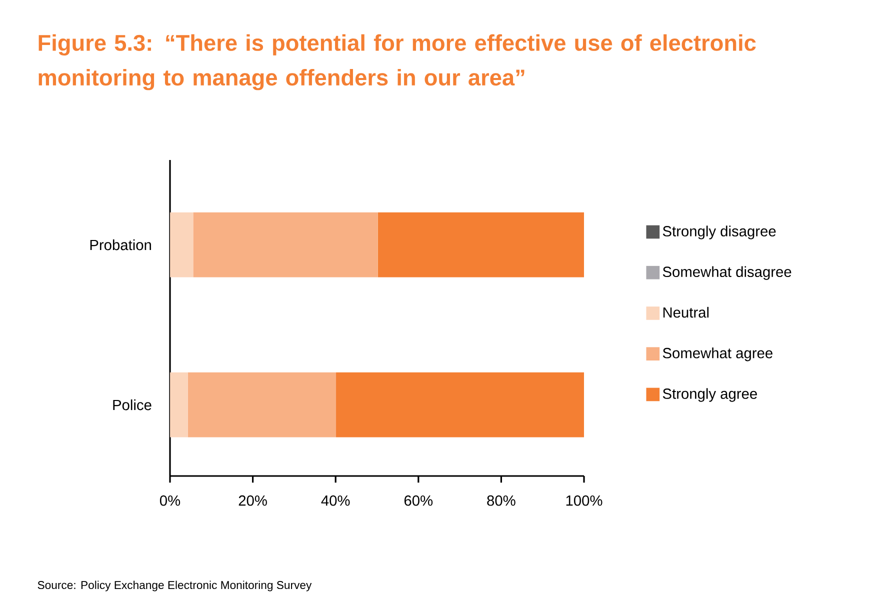 The height and width of the screenshot is (615, 888). What do you see at coordinates (727, 273) in the screenshot?
I see `legend-label: Somewhat disagree` at bounding box center [727, 273].